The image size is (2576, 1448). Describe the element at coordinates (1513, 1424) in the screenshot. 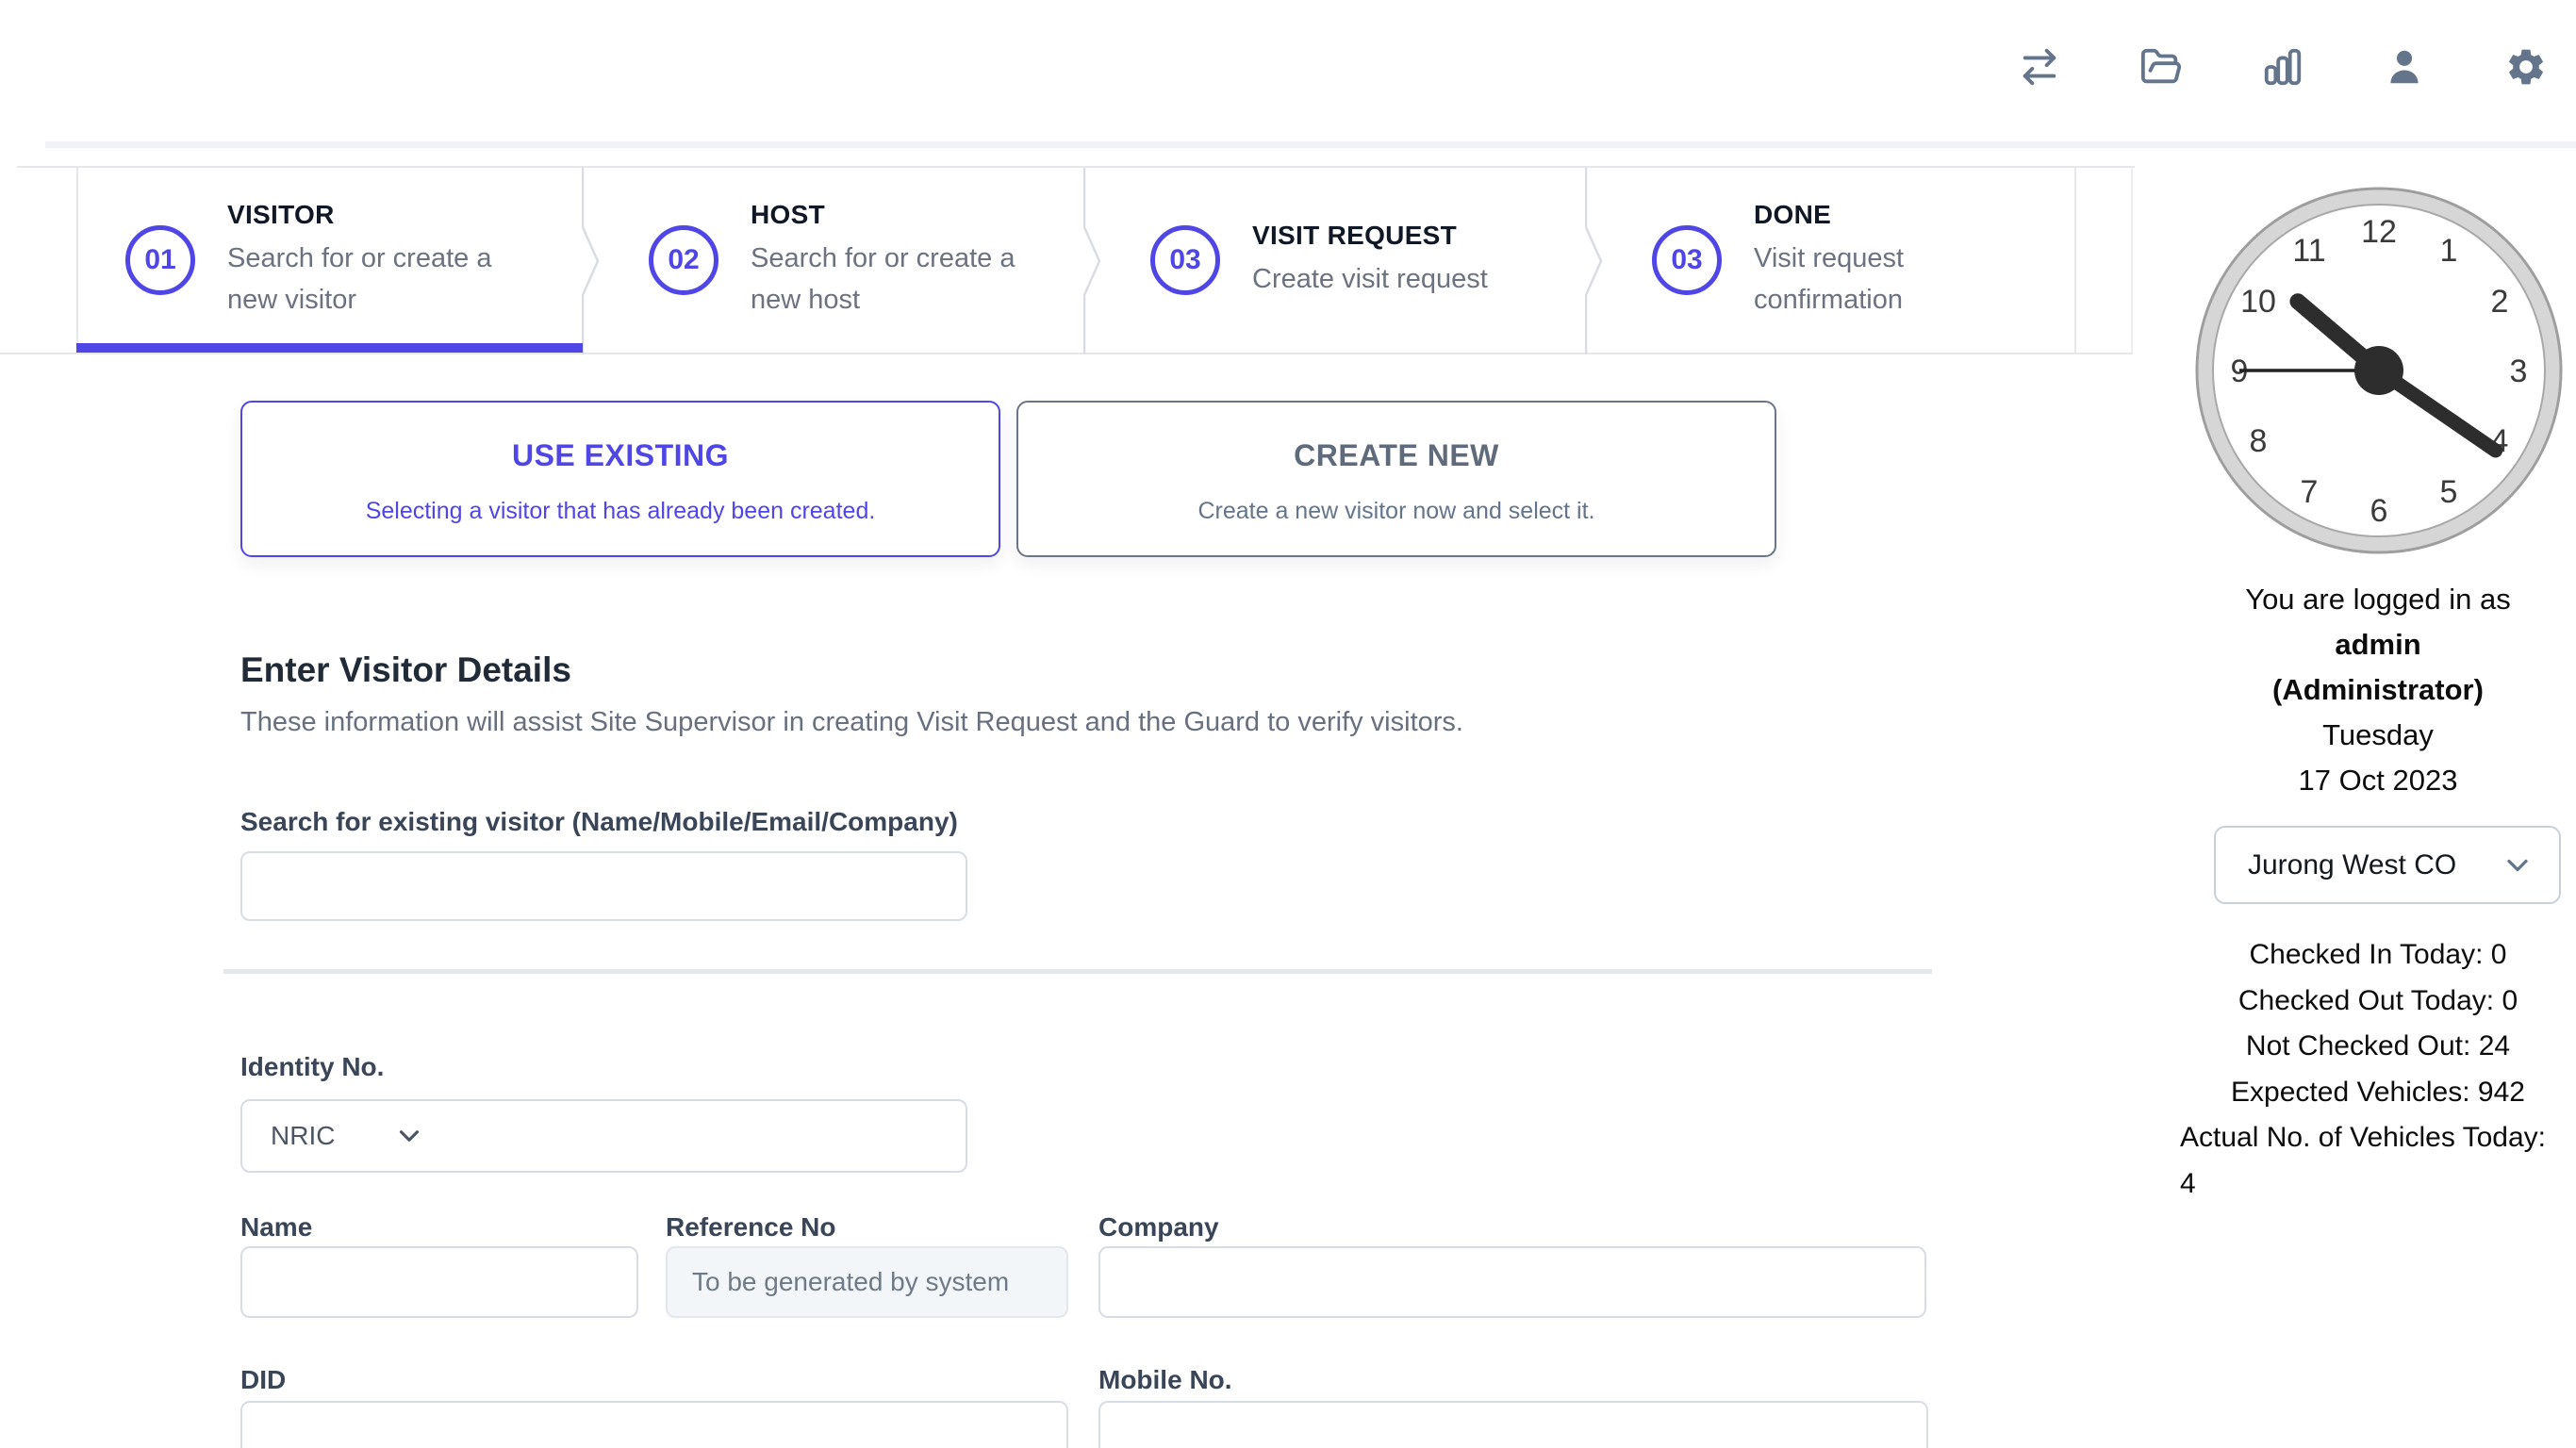

I see `mobile-no-input` at that location.